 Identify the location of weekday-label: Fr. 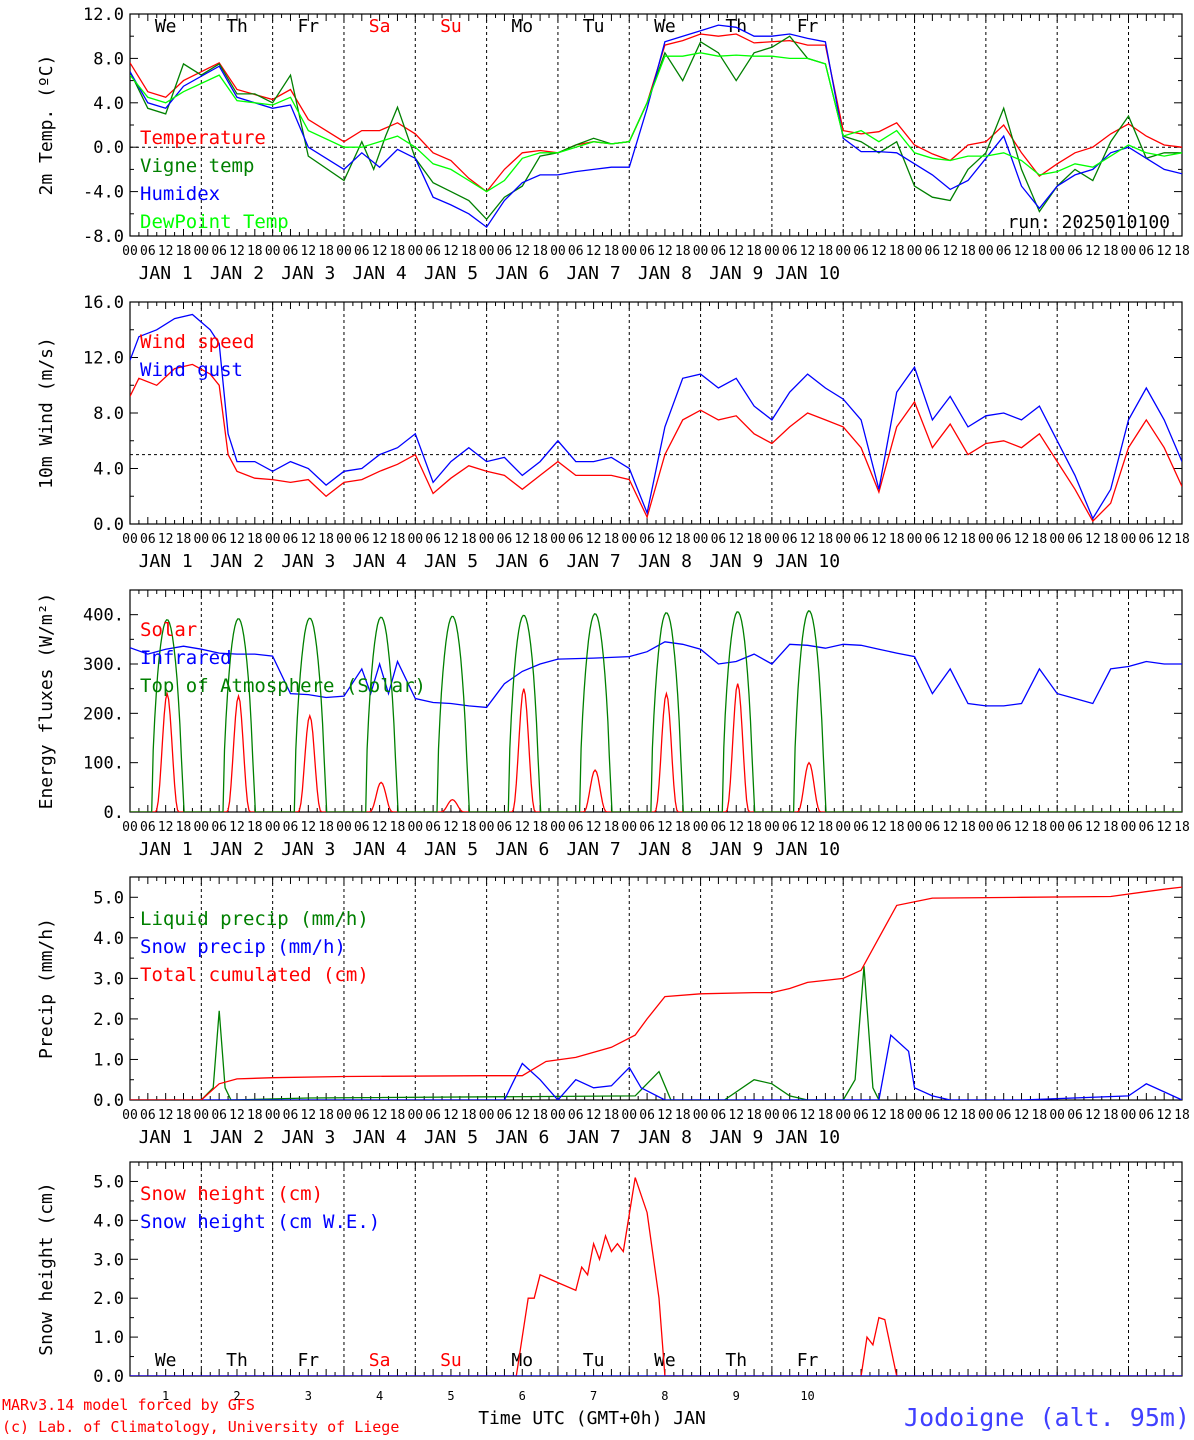
(308, 1360).